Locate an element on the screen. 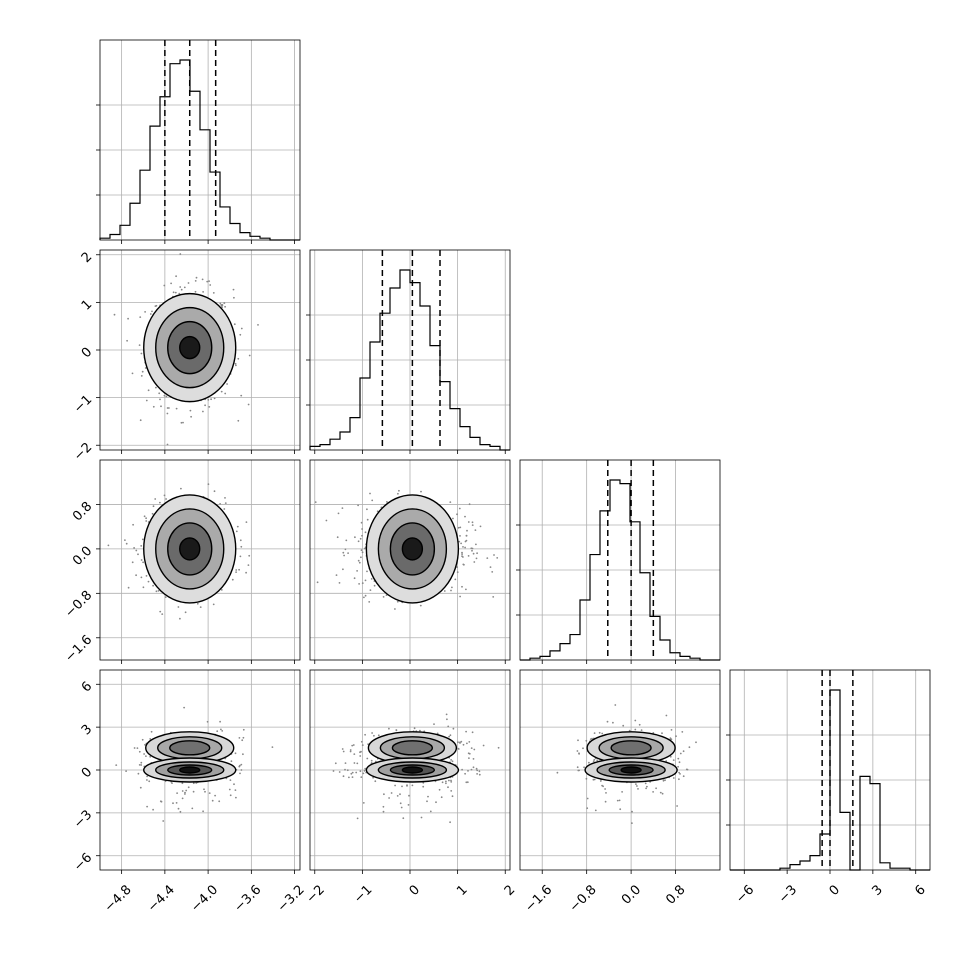 This screenshot has width=970, height=970. x-axis-labels-3: −6 −3 0 3 6 is located at coordinates (831, 894).